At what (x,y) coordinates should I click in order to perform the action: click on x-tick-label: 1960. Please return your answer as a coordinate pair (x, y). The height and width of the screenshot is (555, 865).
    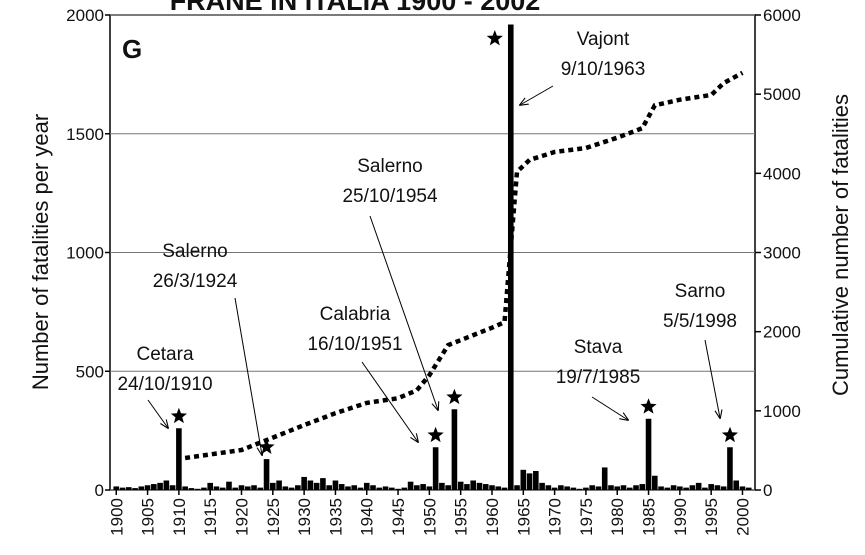
    Looking at the image, I should click on (492, 517).